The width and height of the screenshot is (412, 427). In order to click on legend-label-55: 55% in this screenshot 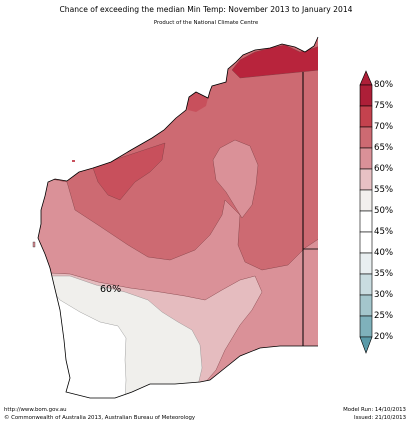, I will do `click(384, 190)`.